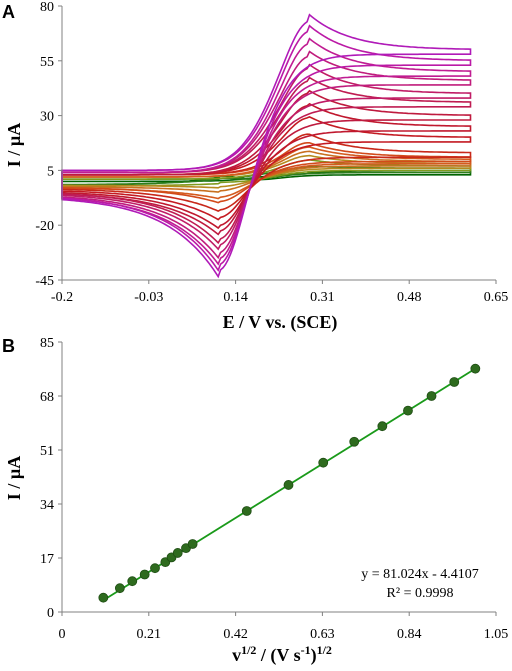  I want to click on scan-x-tick-label: 0.42, so click(235, 634).